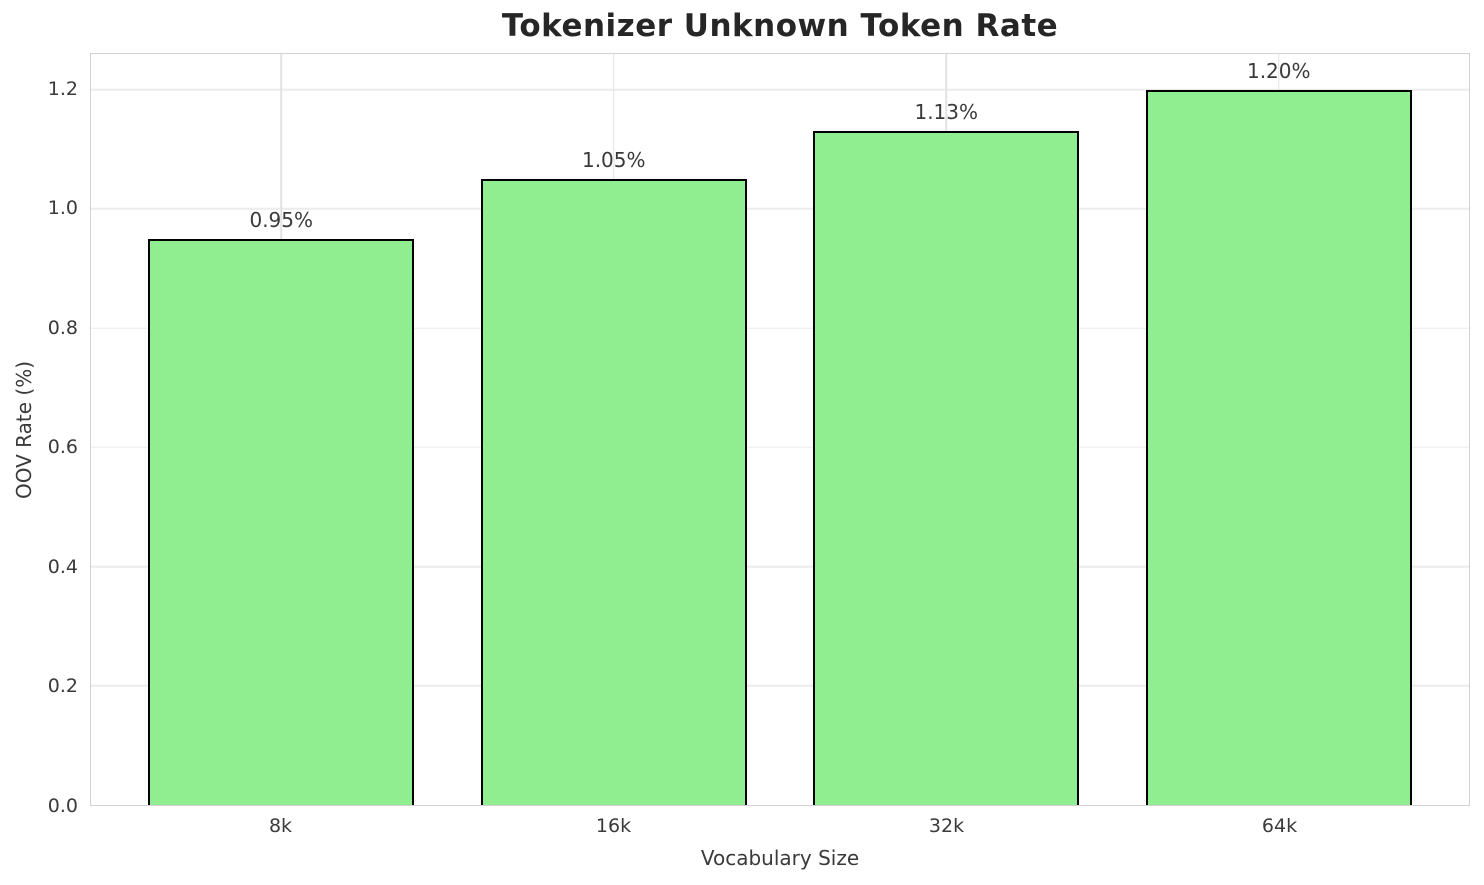 Image resolution: width=1484 pixels, height=885 pixels. Describe the element at coordinates (281, 521) in the screenshot. I see `bar-8k` at that location.